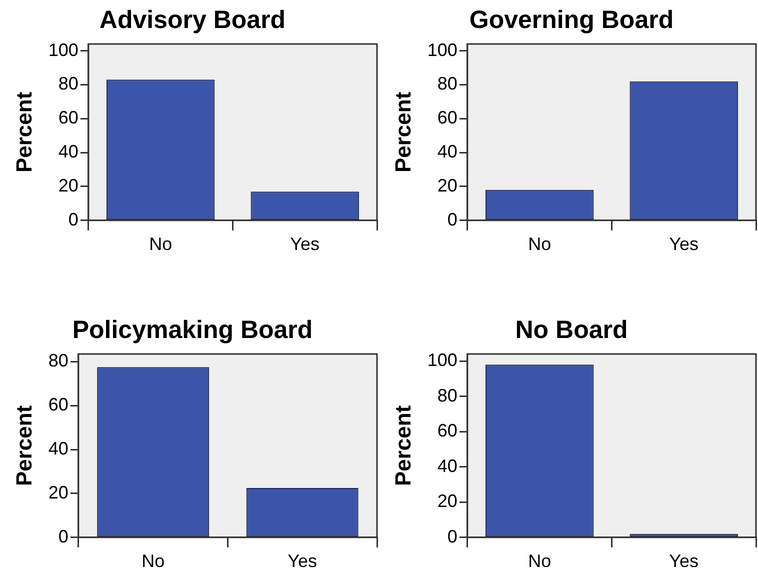 The height and width of the screenshot is (581, 758). What do you see at coordinates (192, 330) in the screenshot?
I see `chart-title: Policymaking Board` at bounding box center [192, 330].